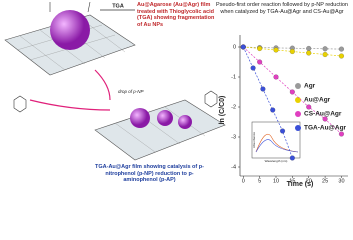 The height and width of the screenshot is (240, 353). What do you see at coordinates (234, 47) in the screenshot?
I see `y-tick-label: 0` at bounding box center [234, 47].